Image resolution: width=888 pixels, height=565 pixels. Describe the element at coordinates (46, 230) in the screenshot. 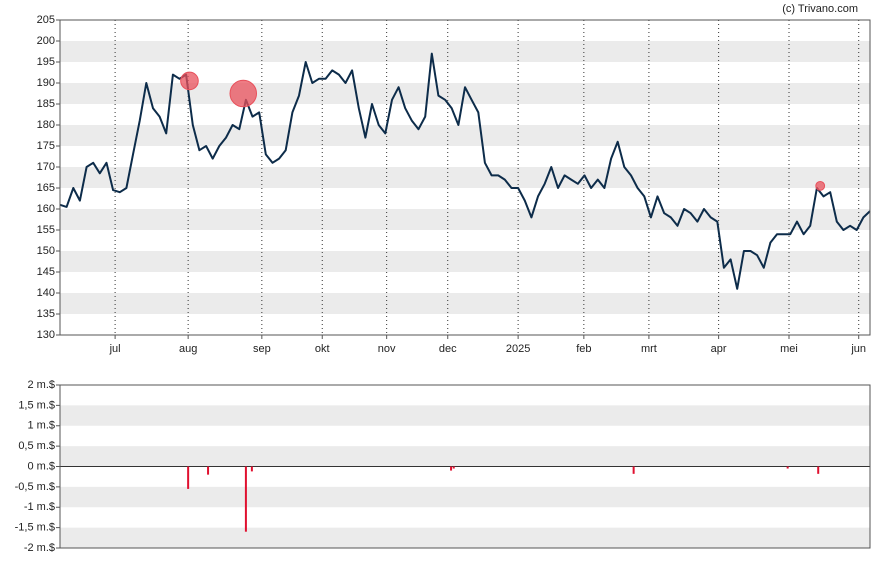

I see `y-tick-label: 155` at that location.